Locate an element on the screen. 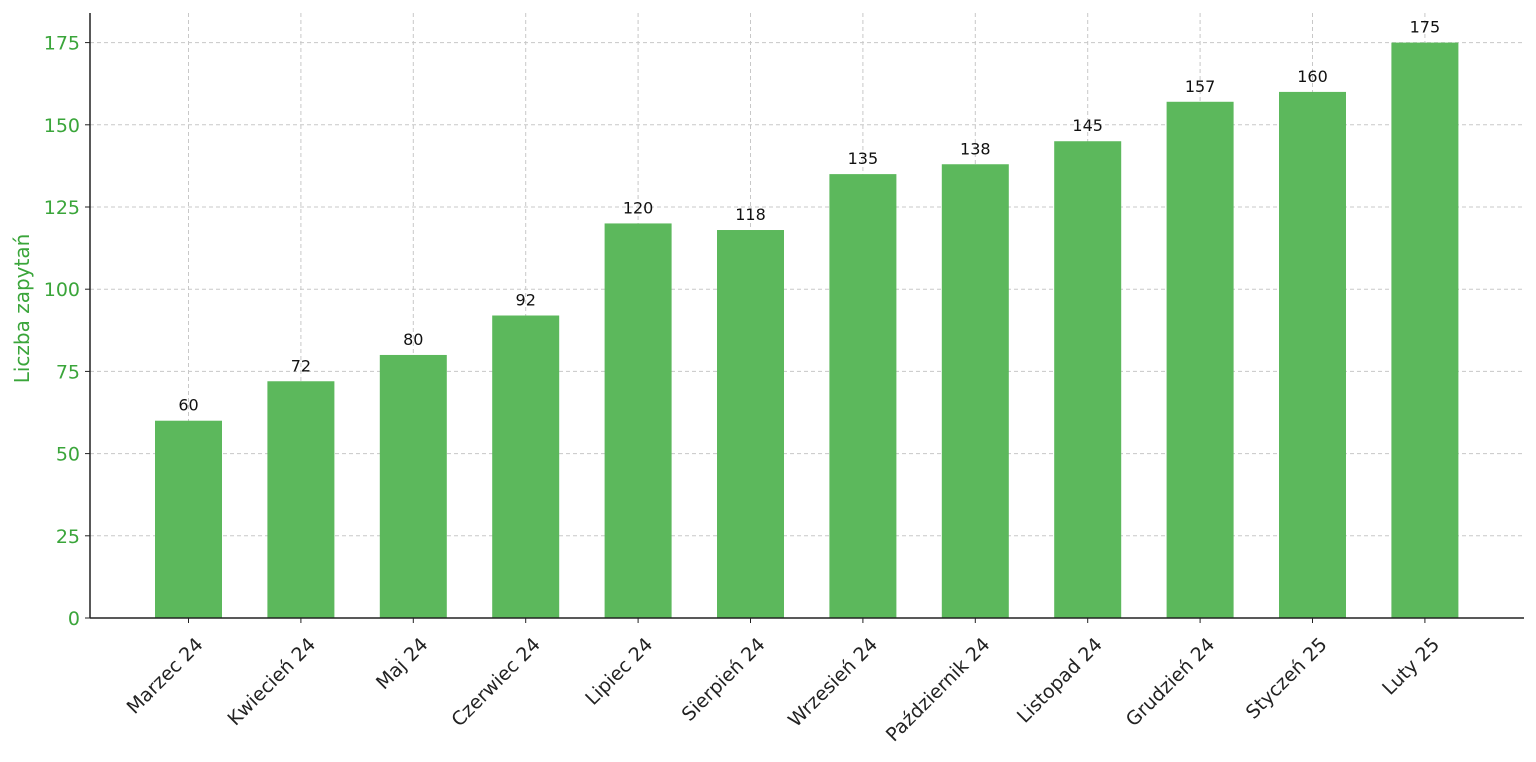  y-tick-label: 150 is located at coordinates (62, 126).